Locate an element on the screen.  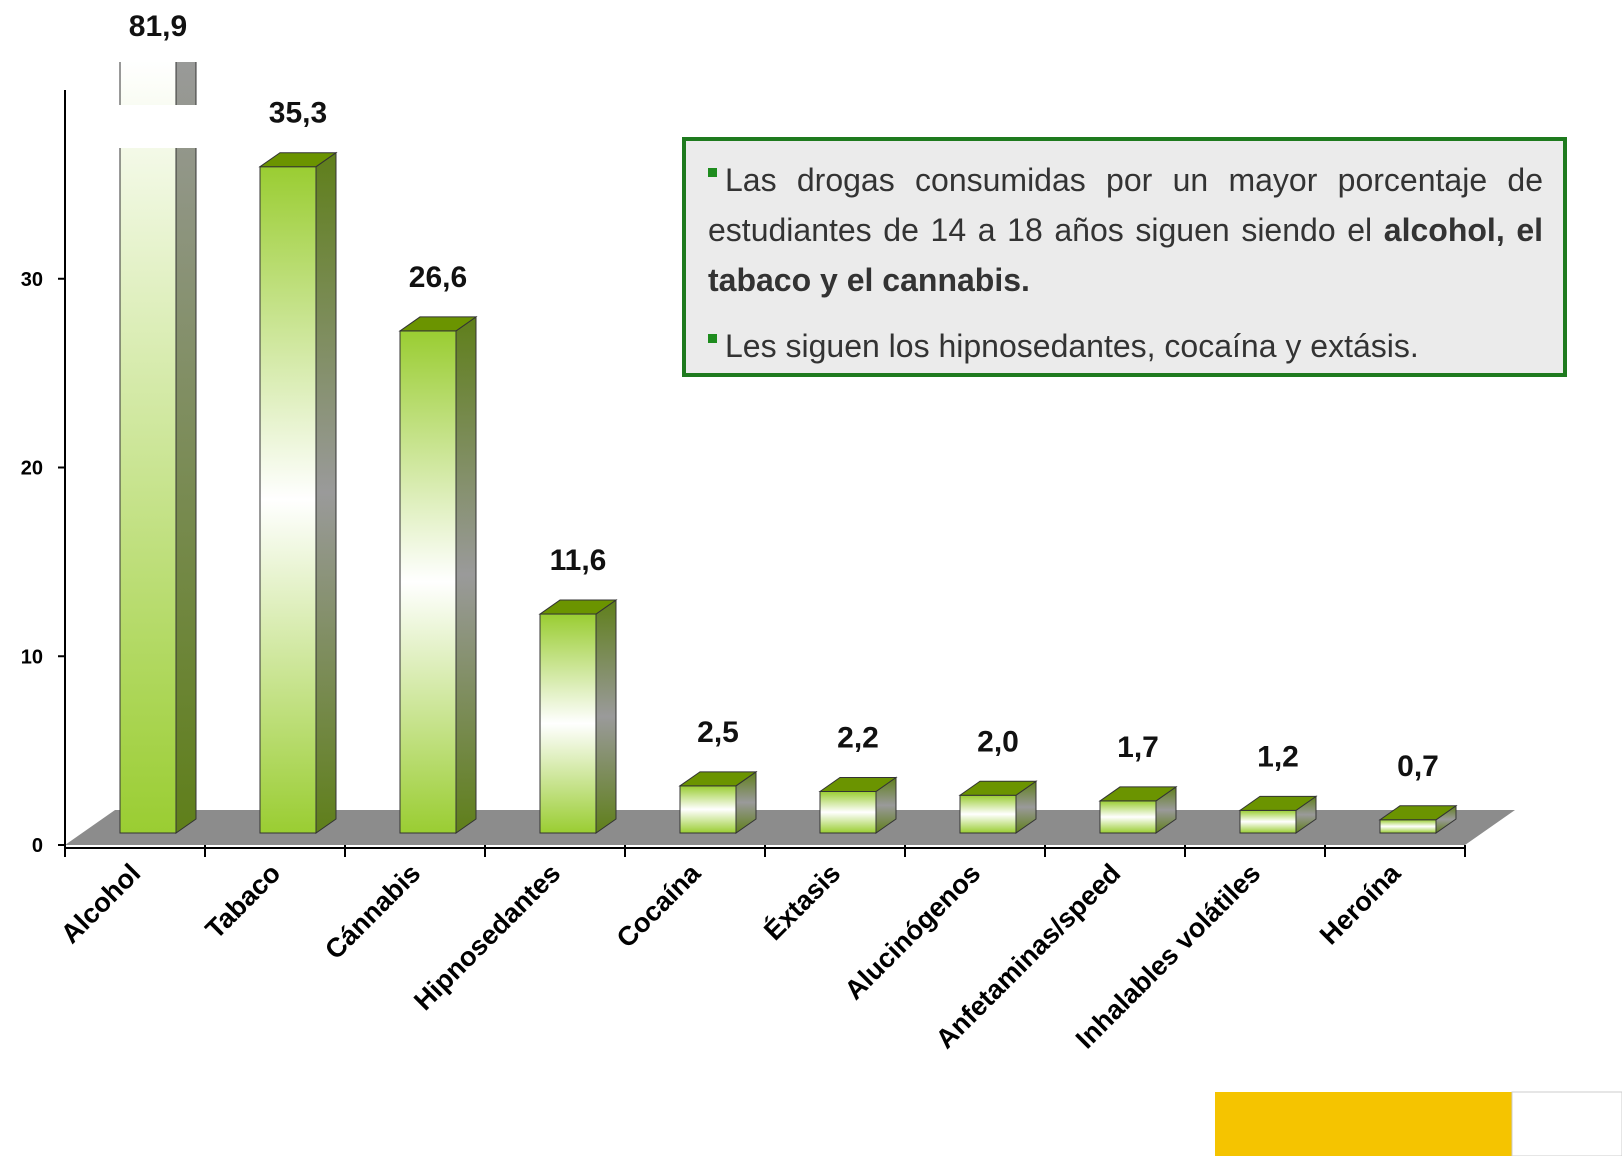
x-tick-label: Heroína is located at coordinates (1360, 903).